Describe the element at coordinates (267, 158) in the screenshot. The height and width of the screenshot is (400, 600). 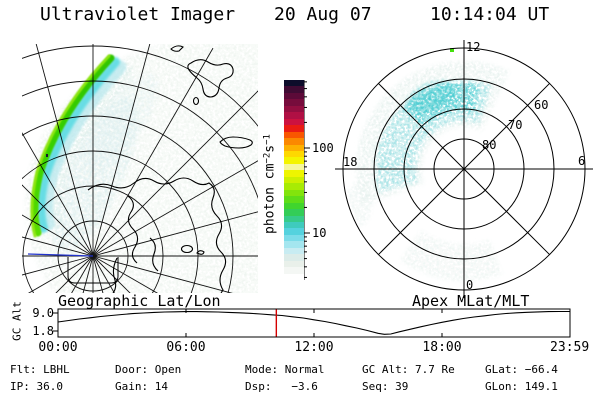
I see `unit-sup-1: −2` at that location.